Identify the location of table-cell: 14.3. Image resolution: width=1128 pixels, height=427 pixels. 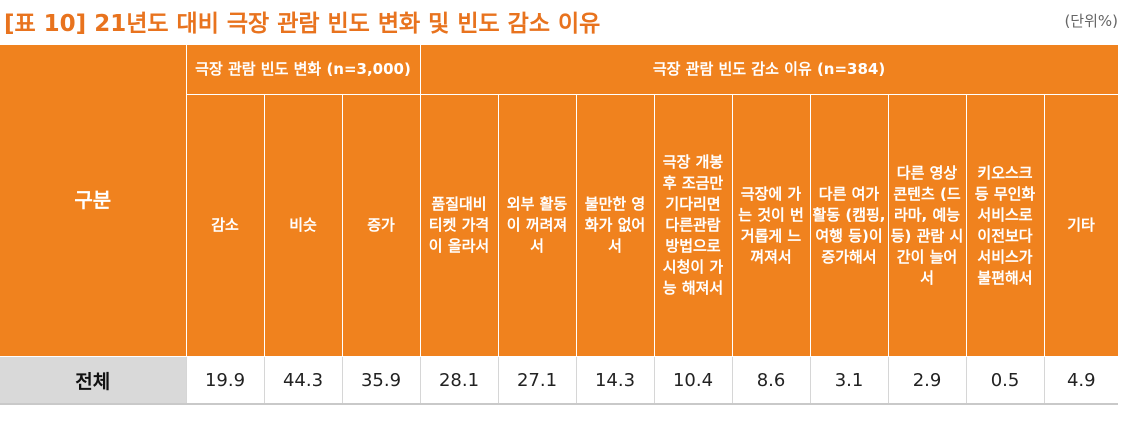
(615, 380).